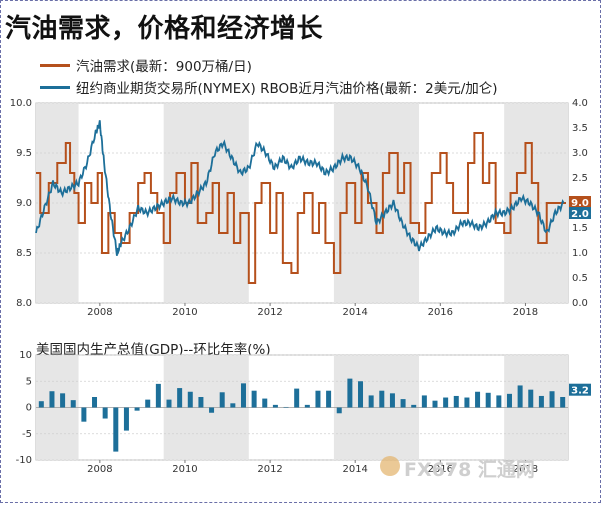 The width and height of the screenshot is (603, 505). What do you see at coordinates (440, 312) in the screenshot?
I see `x-tick-label: 2016` at bounding box center [440, 312].